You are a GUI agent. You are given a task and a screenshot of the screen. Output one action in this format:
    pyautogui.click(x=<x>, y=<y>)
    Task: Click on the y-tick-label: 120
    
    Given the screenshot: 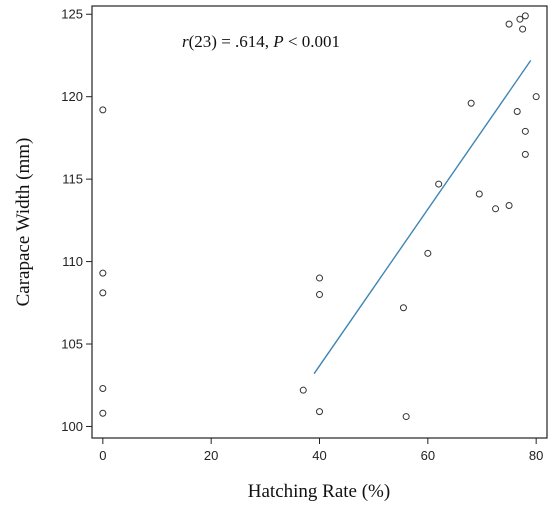 What is the action you would take?
    pyautogui.click(x=72, y=96)
    